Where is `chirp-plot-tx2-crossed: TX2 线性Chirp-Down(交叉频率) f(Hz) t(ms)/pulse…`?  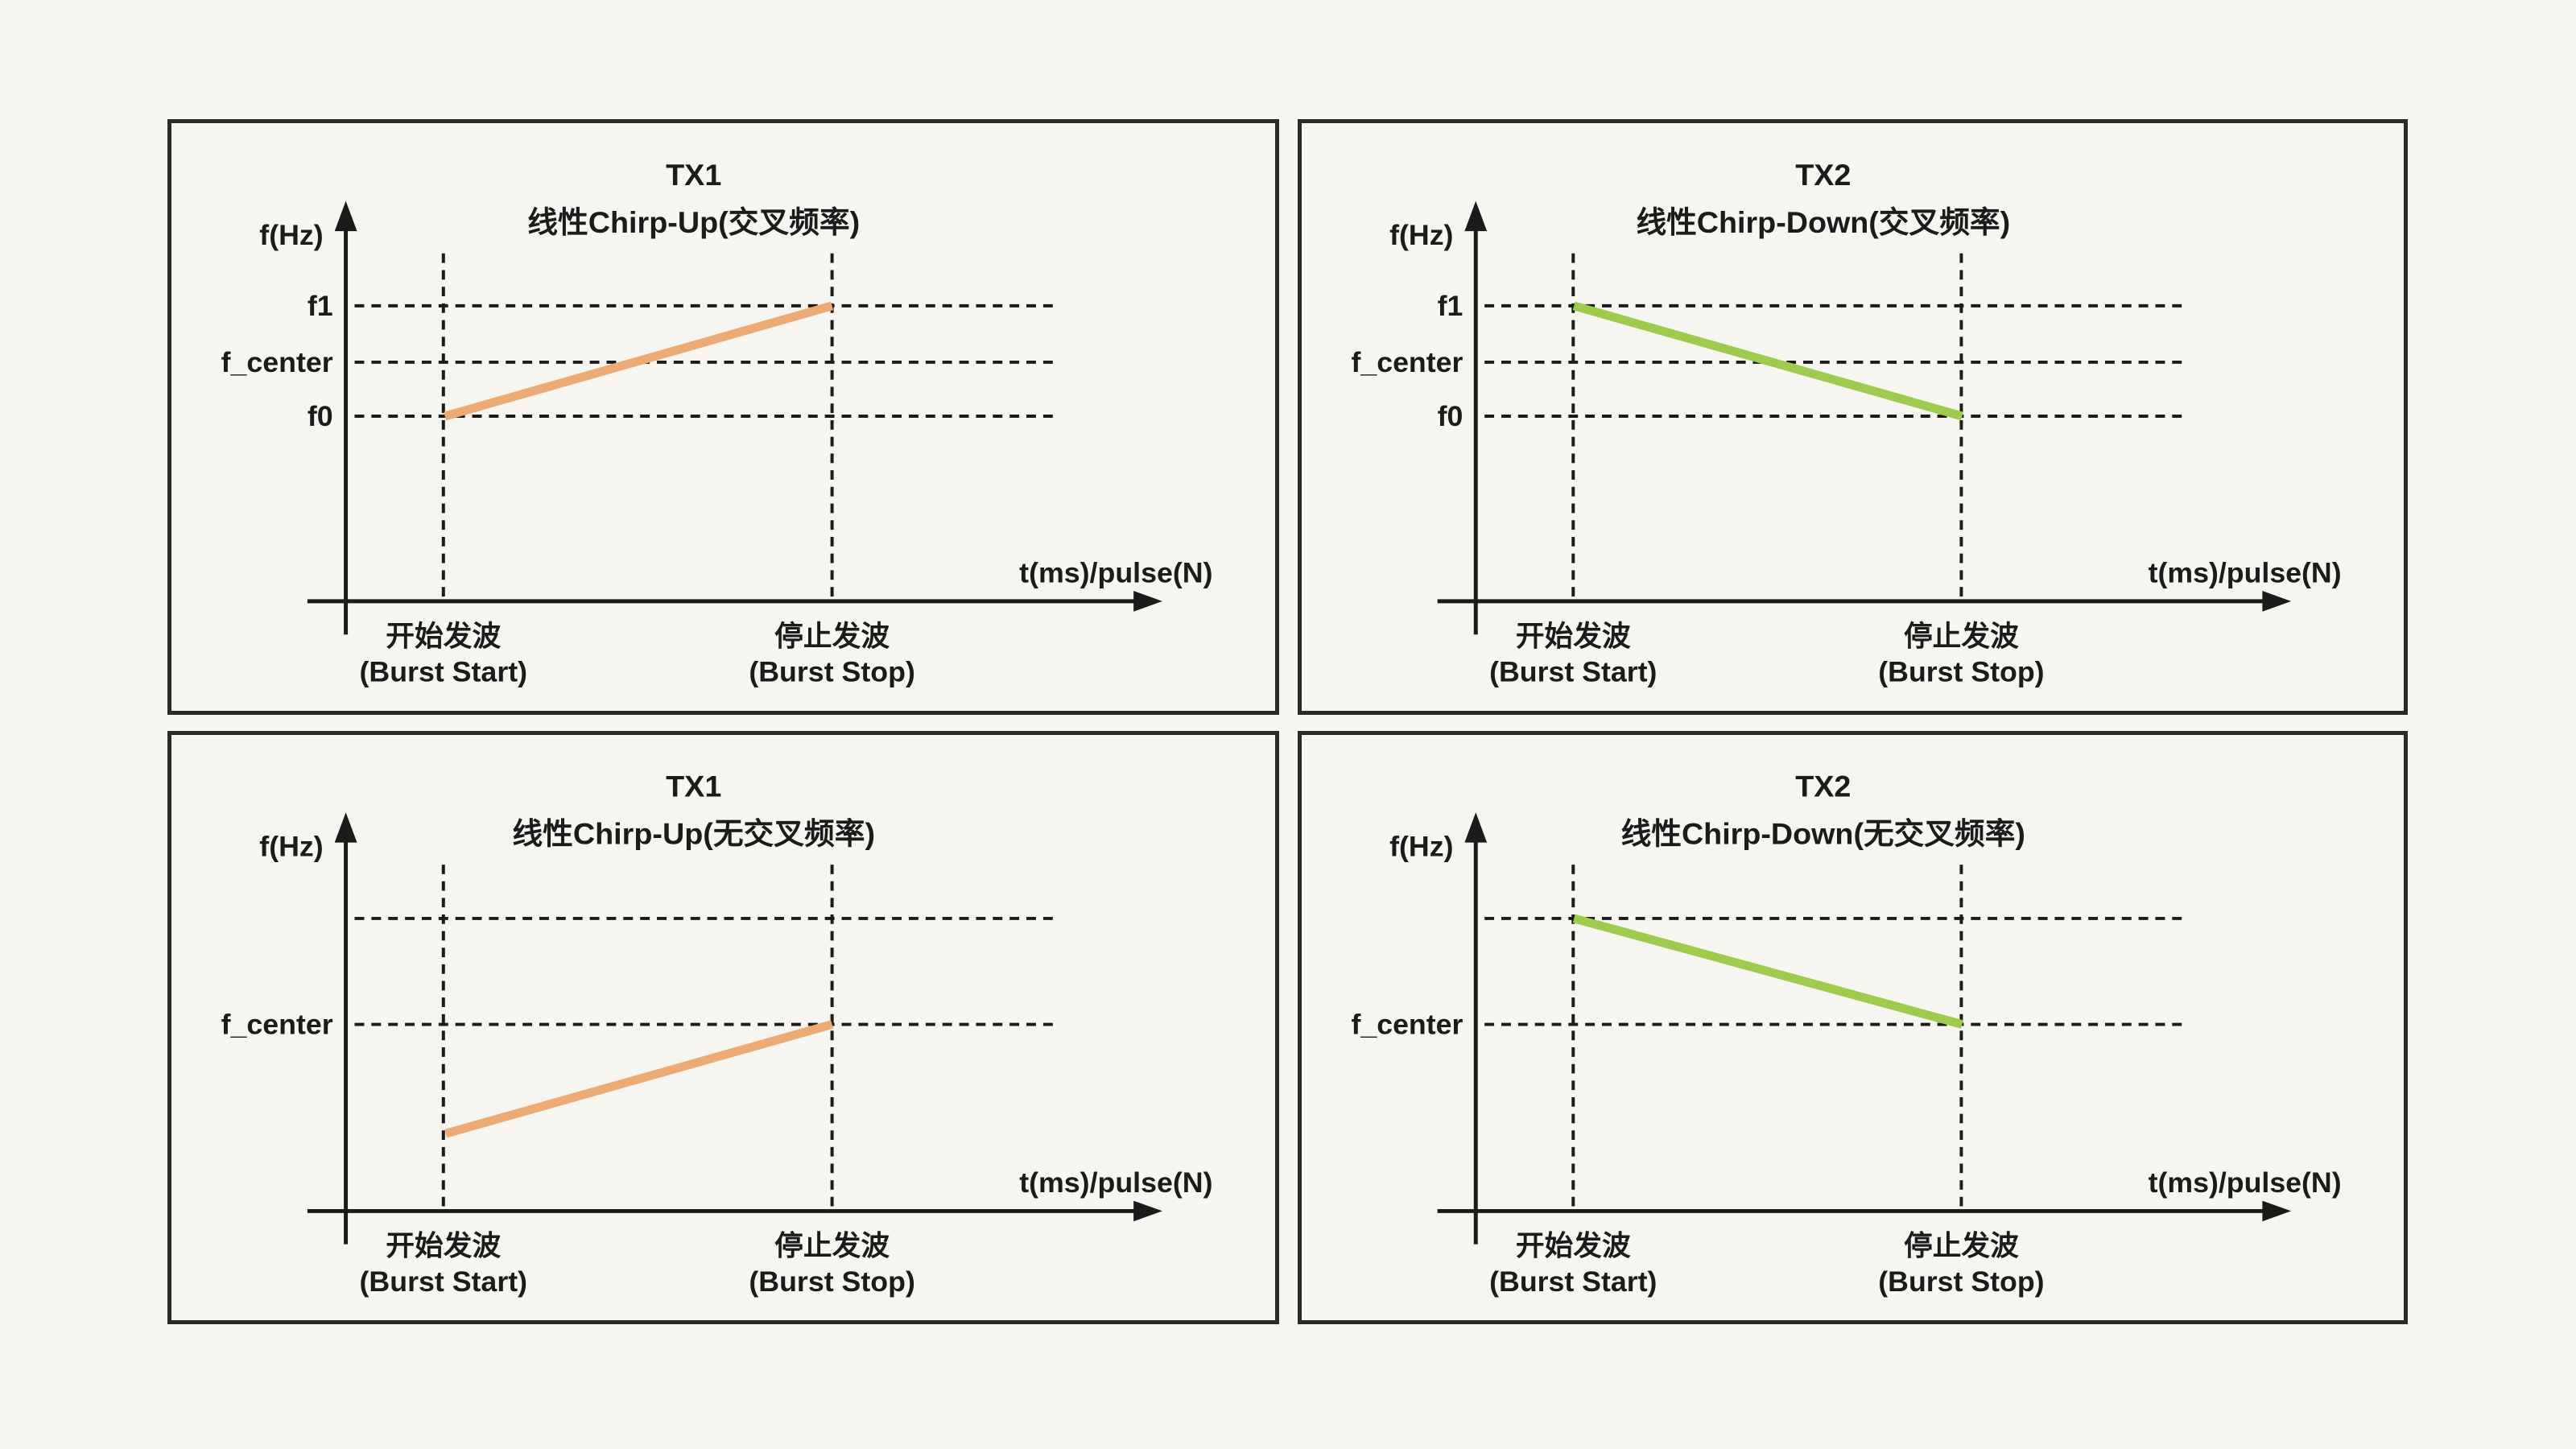 chirp-plot-tx2-crossed: TX2 线性Chirp-Down(交叉频率) f(Hz) t(ms)/pulse… is located at coordinates (1847, 423).